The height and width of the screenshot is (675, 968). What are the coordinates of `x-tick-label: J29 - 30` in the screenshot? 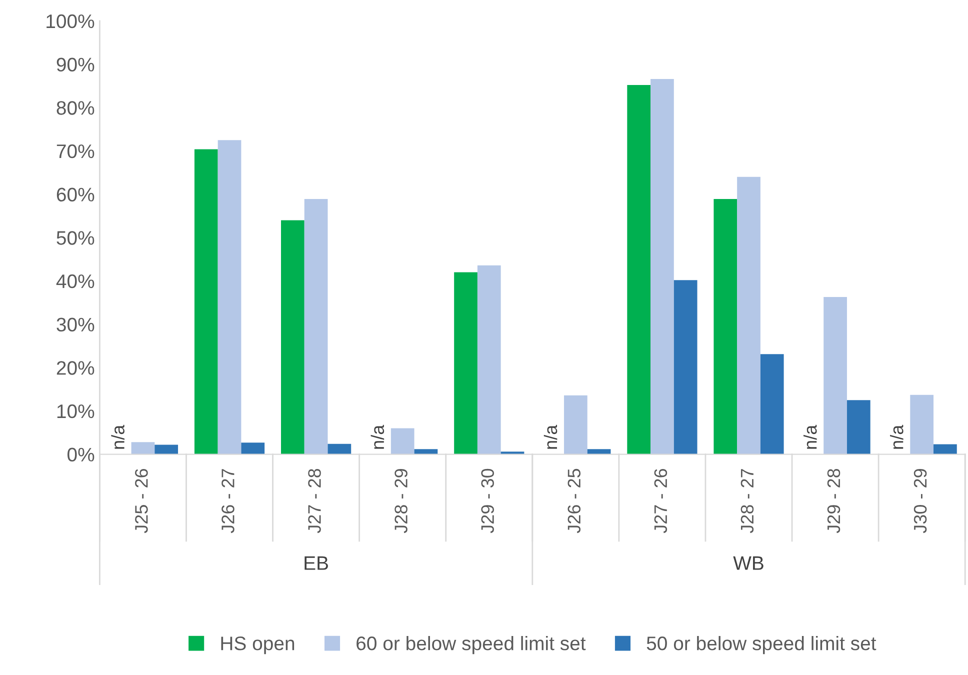 It's located at (487, 501).